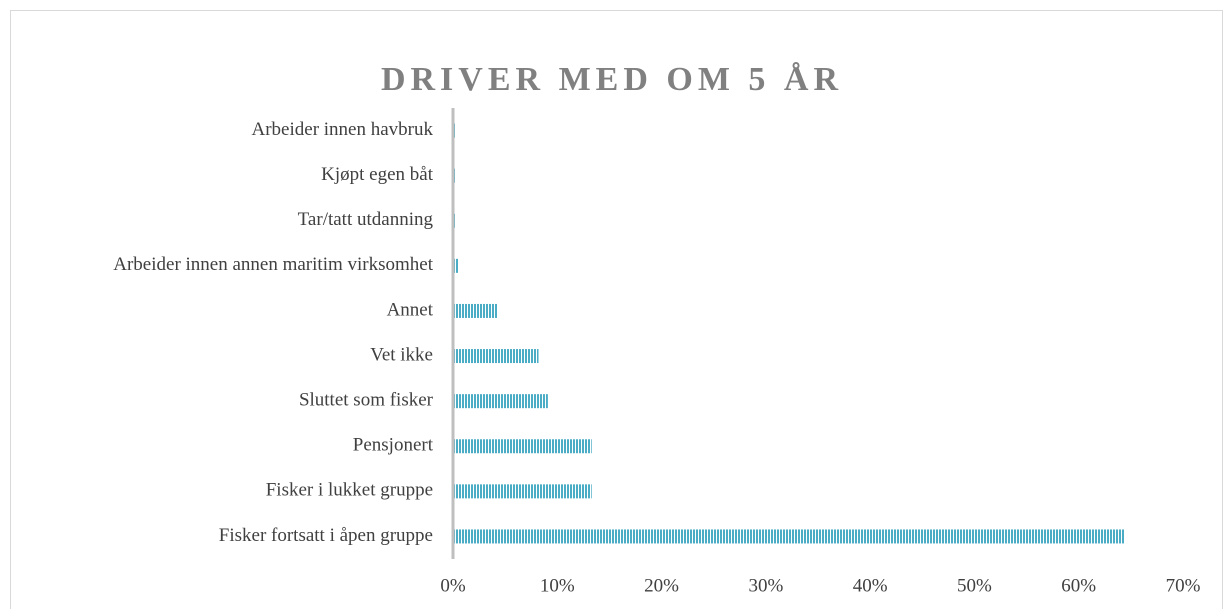 The height and width of the screenshot is (609, 1224). I want to click on chart-title: DRIVER MED OM 5 ÅR, so click(612, 79).